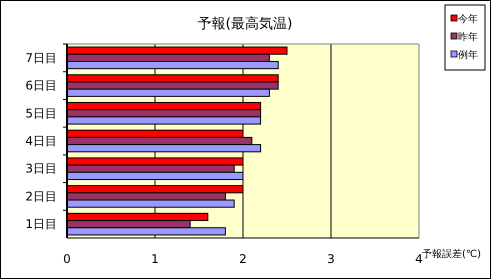 The width and height of the screenshot is (491, 279). What do you see at coordinates (468, 37) in the screenshot?
I see `legend-label: 昨年` at bounding box center [468, 37].